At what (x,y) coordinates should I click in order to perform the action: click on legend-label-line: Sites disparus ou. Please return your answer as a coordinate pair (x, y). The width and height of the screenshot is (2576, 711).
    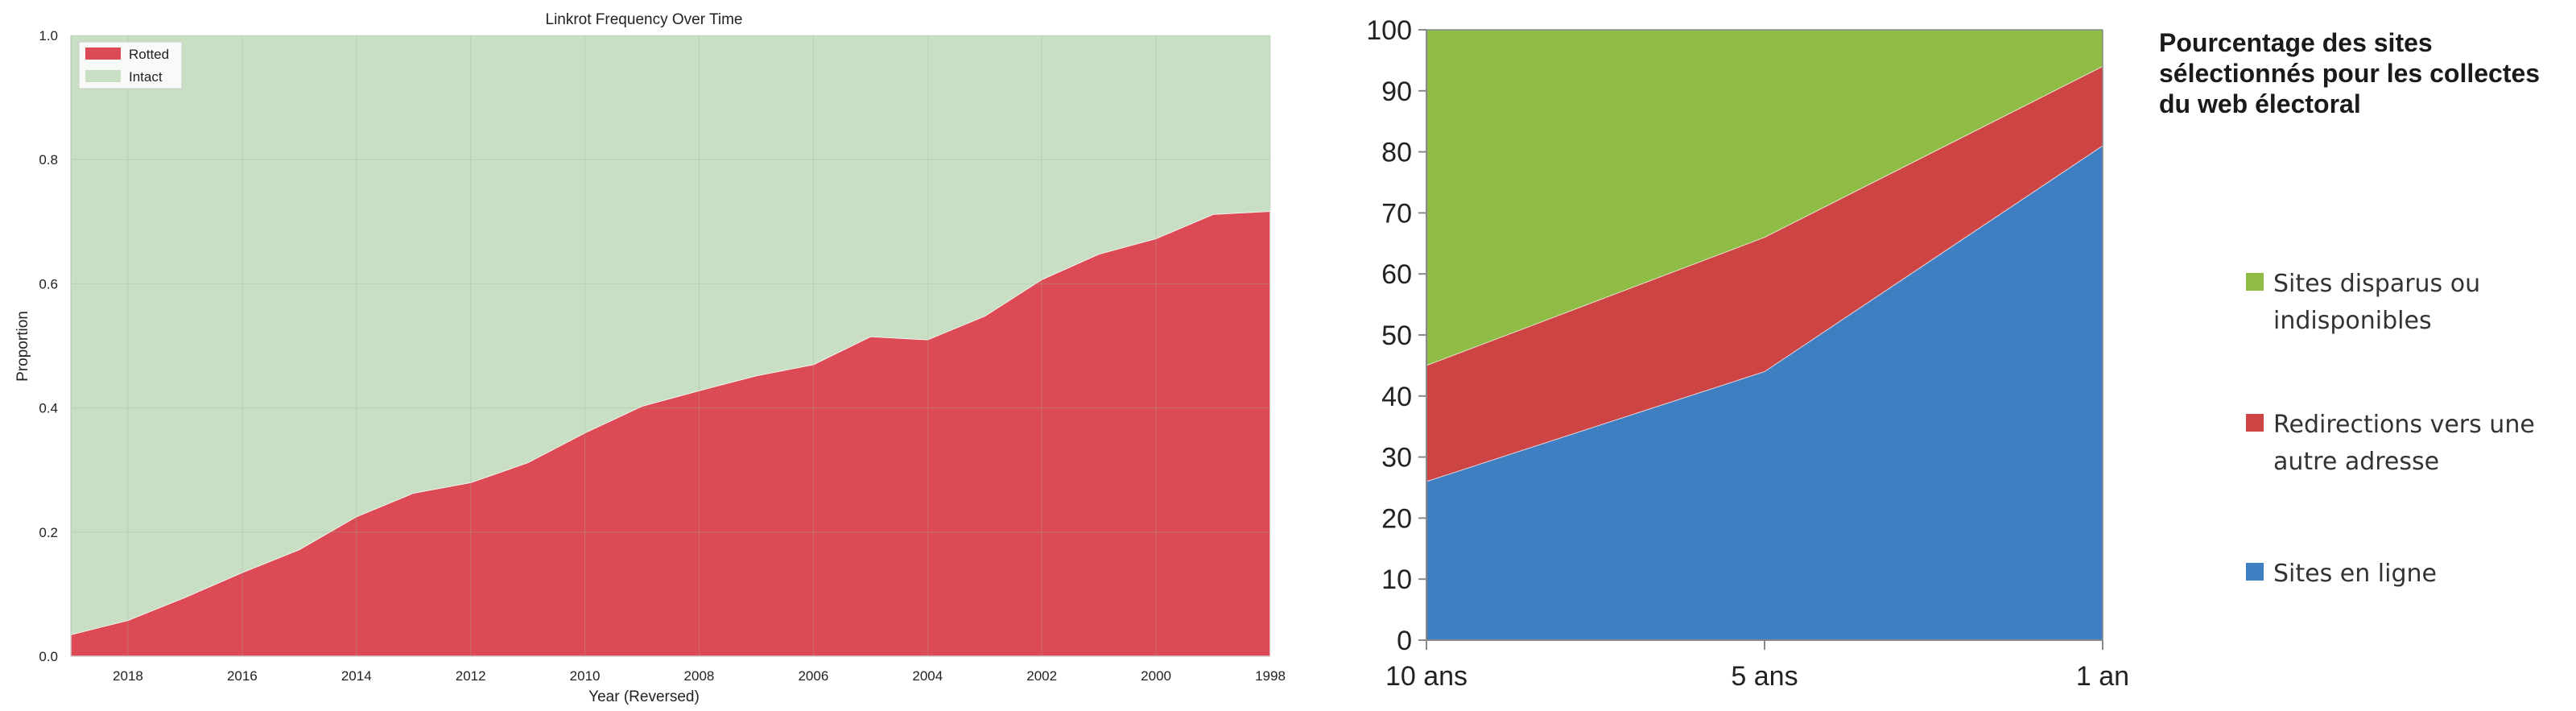
    Looking at the image, I should click on (2377, 284).